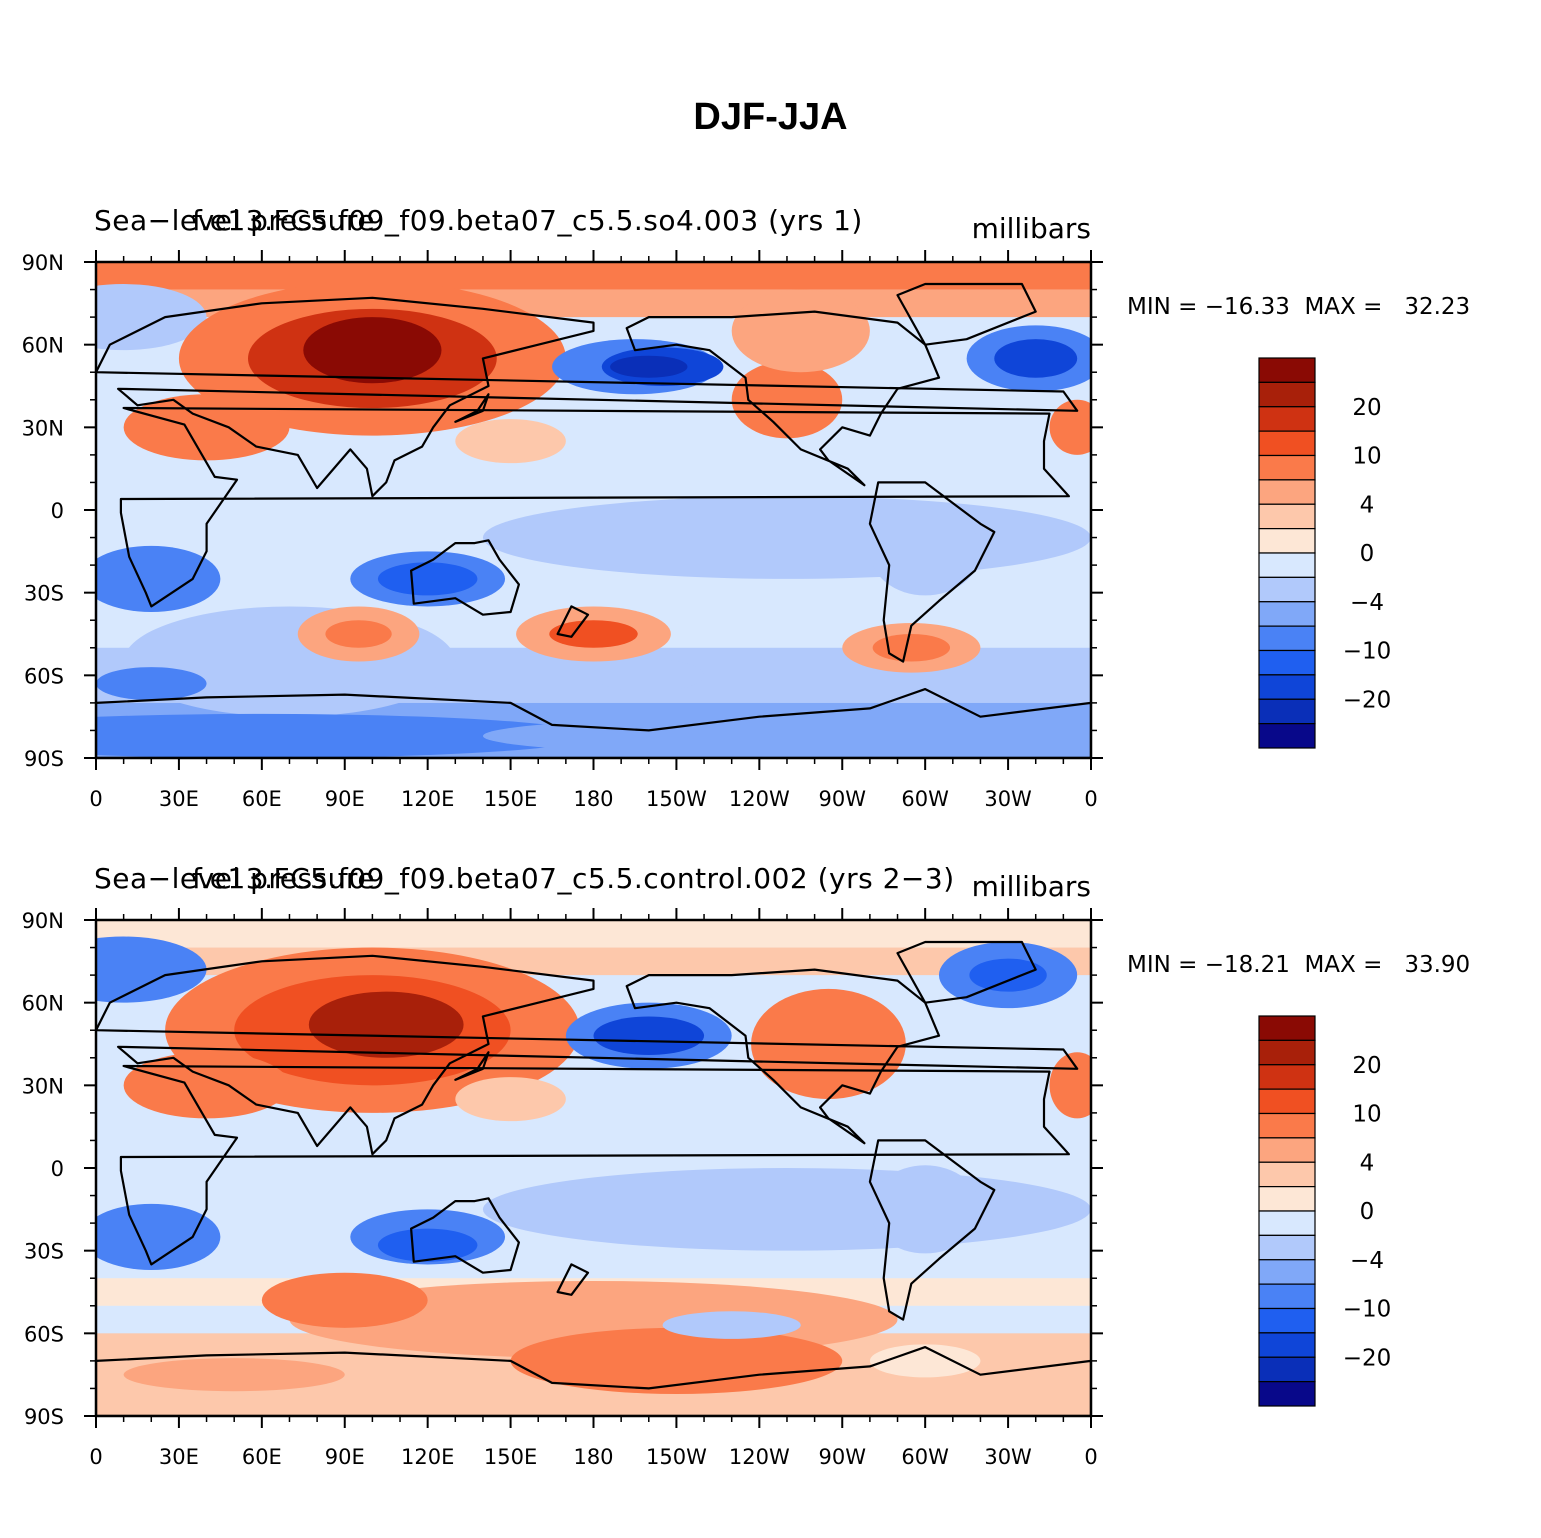 This screenshot has height=1538, width=1541. What do you see at coordinates (427, 799) in the screenshot?
I see `x-tick-label: 120E` at bounding box center [427, 799].